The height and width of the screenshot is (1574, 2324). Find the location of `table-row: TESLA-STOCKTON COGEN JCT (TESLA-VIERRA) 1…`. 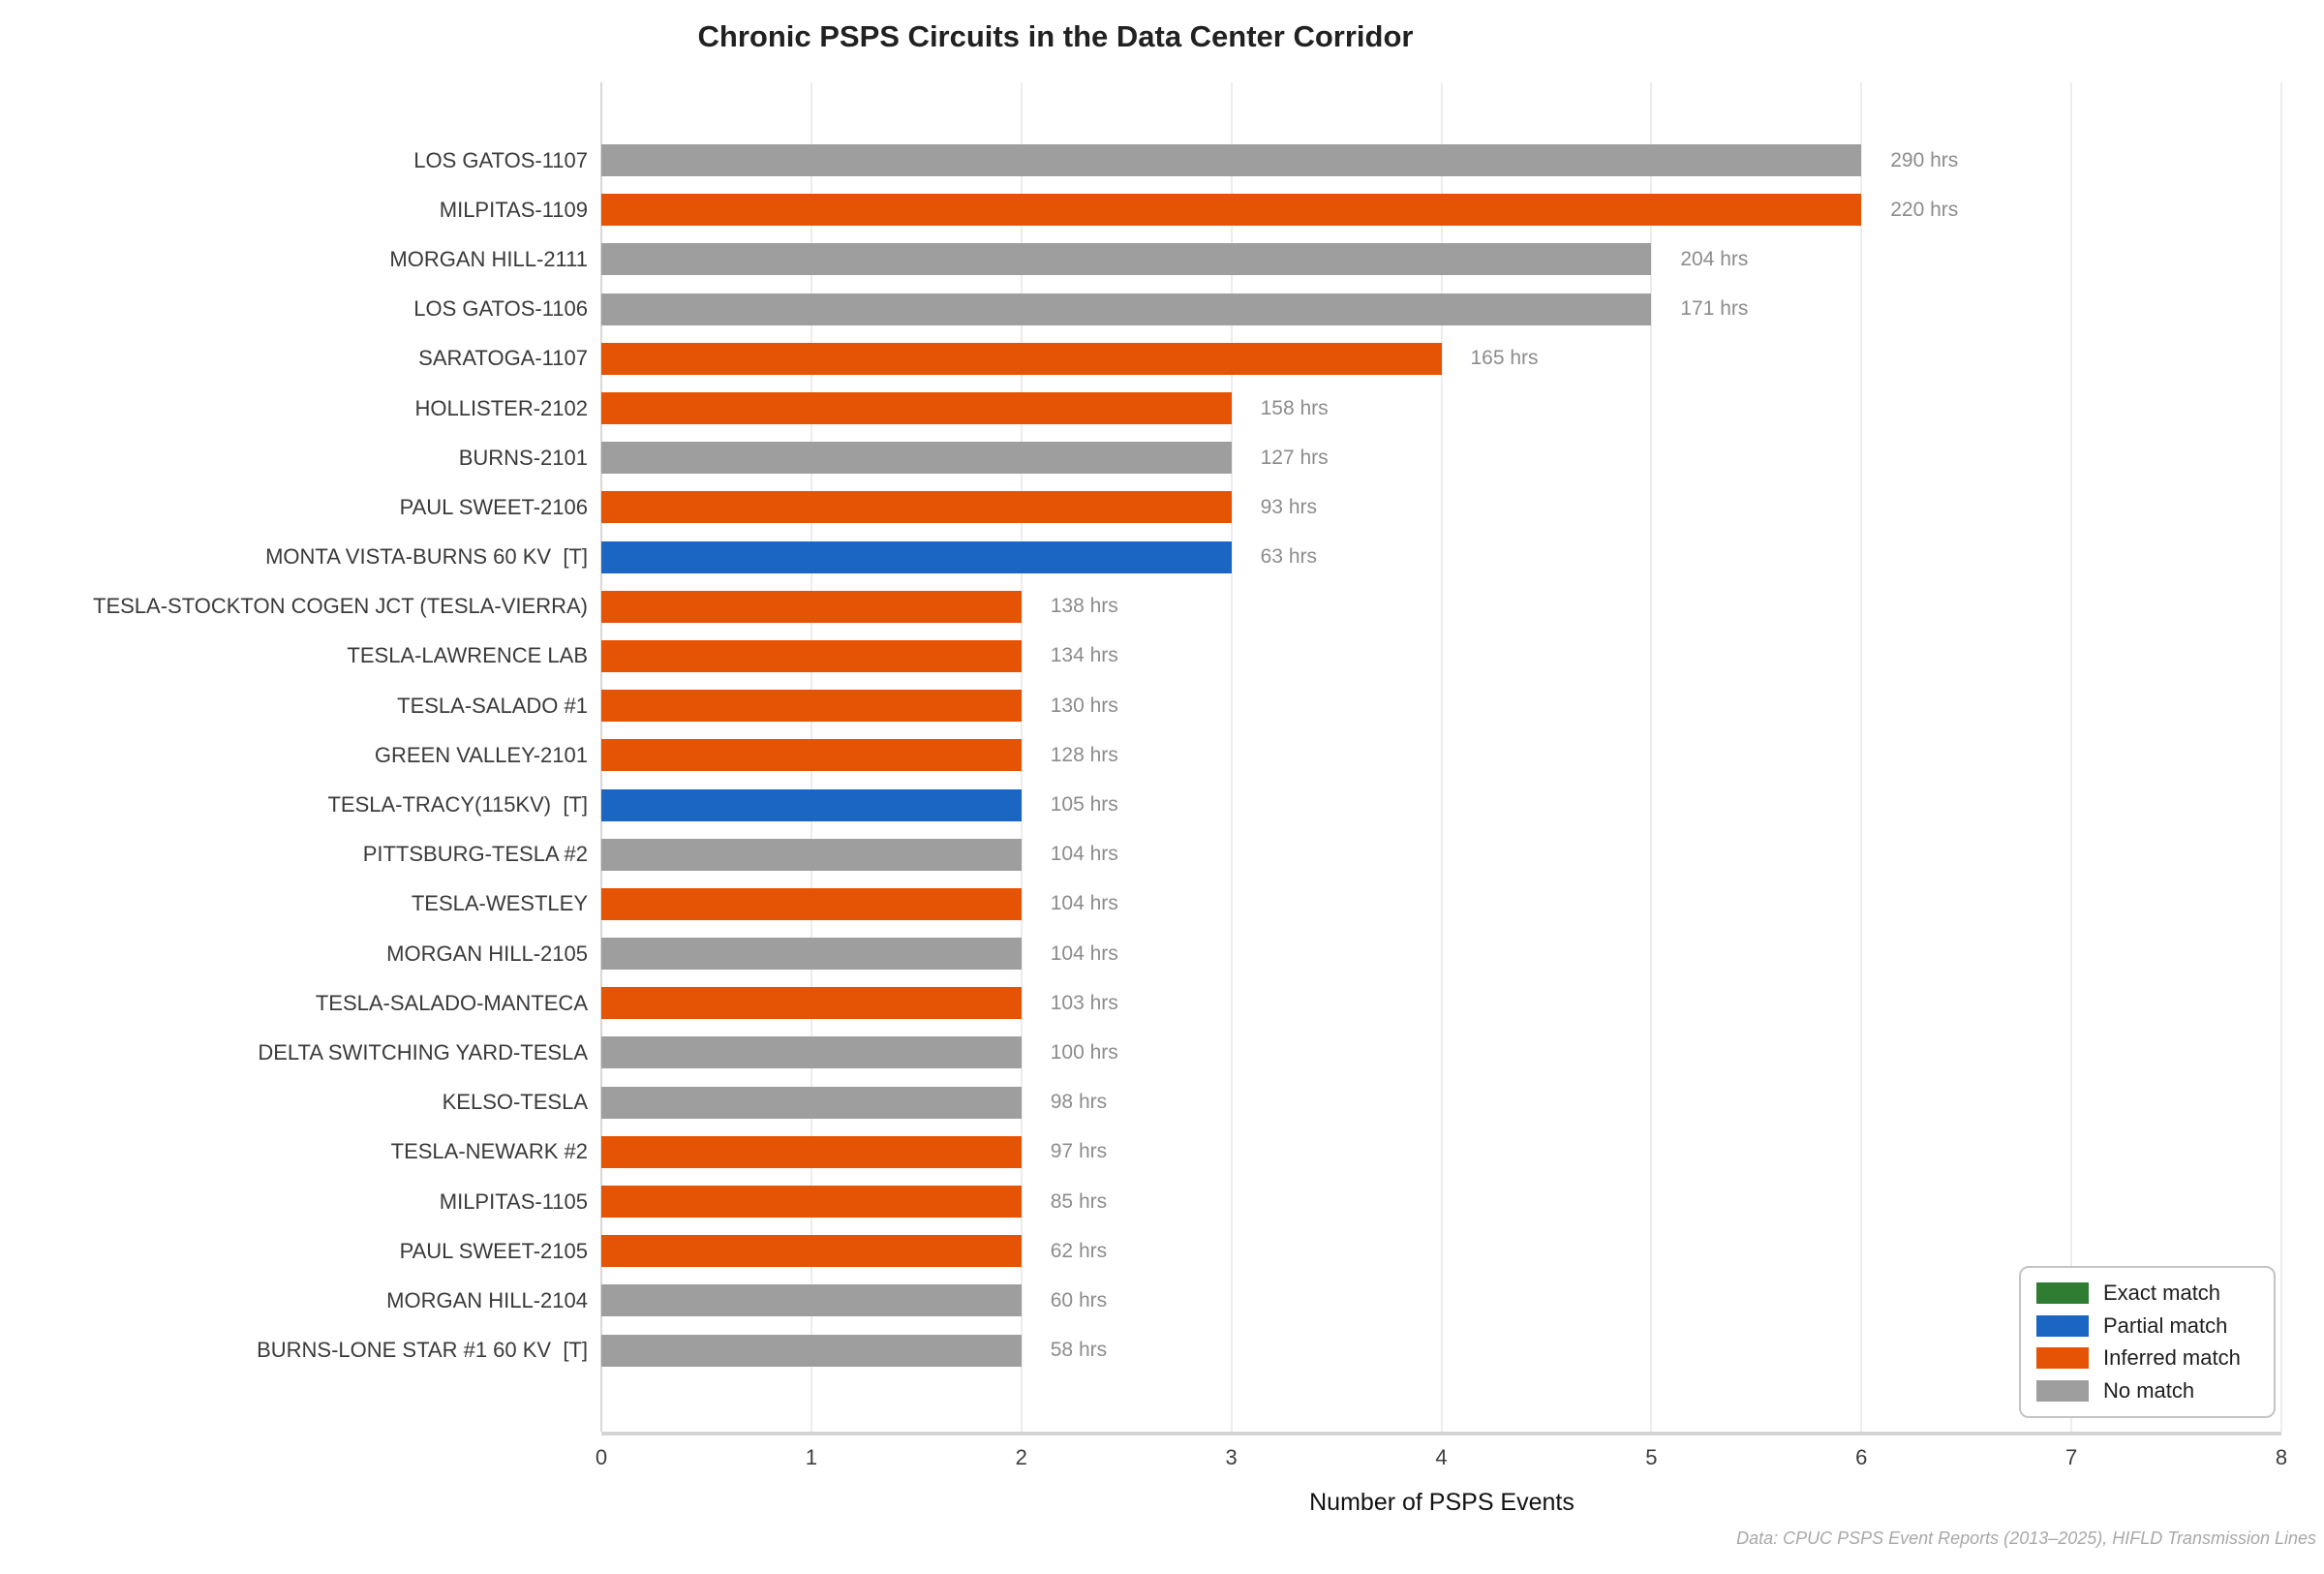

table-row: TESLA-STOCKTON COGEN JCT (TESLA-VIERRA) 1… is located at coordinates (1140, 607).